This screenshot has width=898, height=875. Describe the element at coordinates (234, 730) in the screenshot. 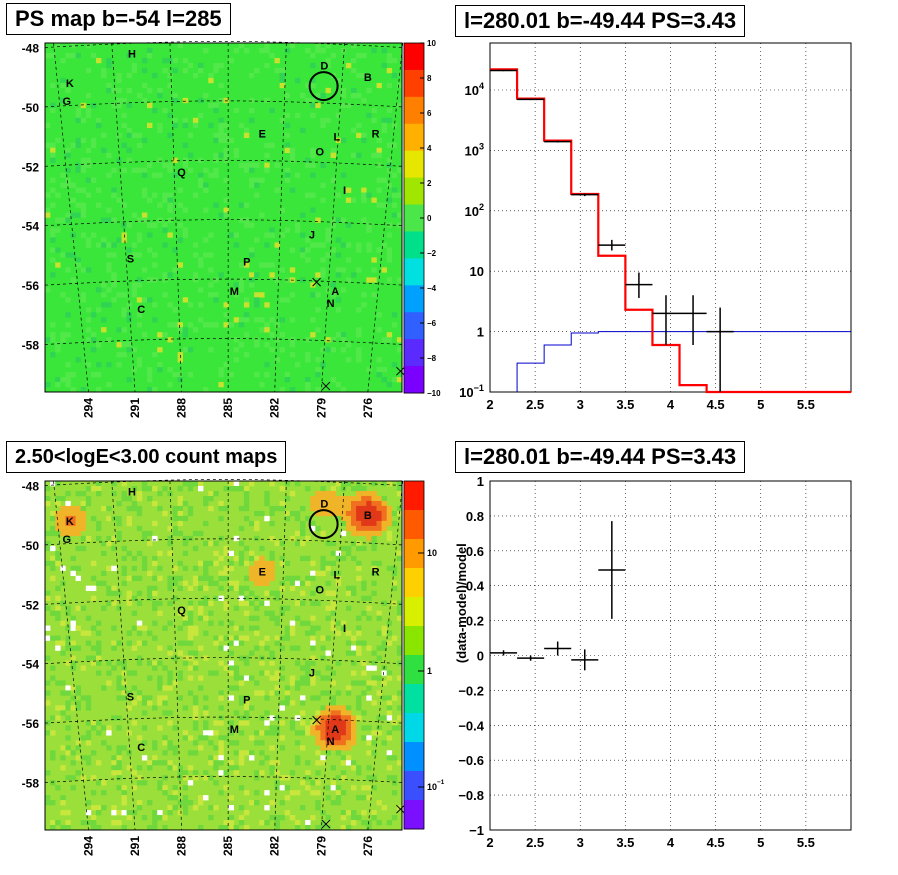

I see `source-label-M: M` at that location.